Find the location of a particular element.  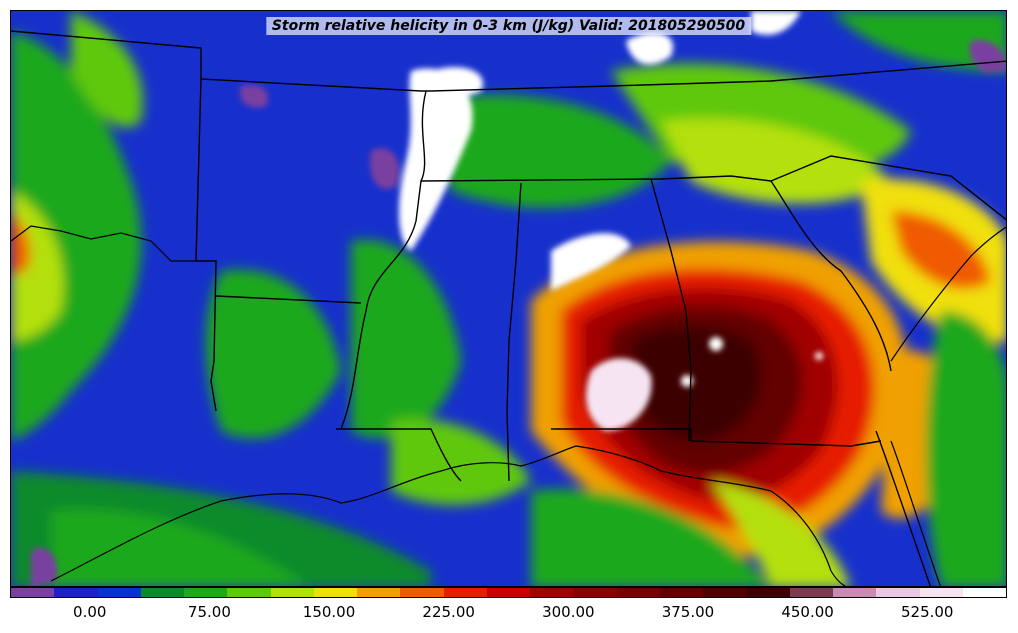

colorbar is located at coordinates (508, 592).